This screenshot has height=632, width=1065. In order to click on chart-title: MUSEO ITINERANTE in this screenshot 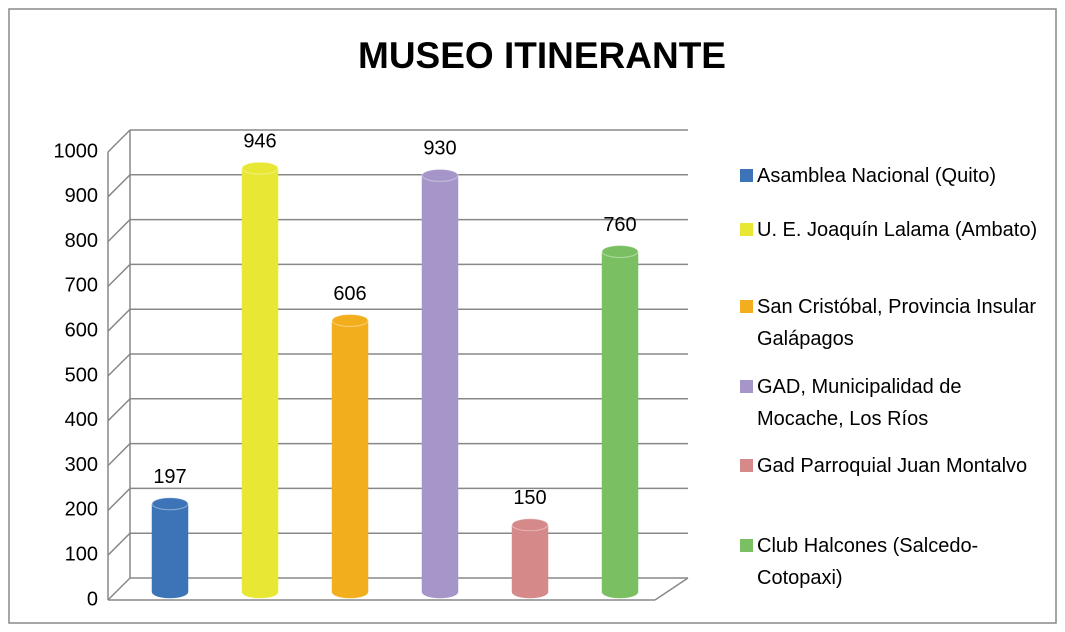, I will do `click(542, 55)`.